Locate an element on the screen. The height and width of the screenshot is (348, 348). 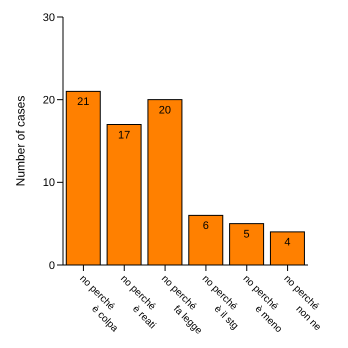
data-label: 4 is located at coordinates (287, 242).